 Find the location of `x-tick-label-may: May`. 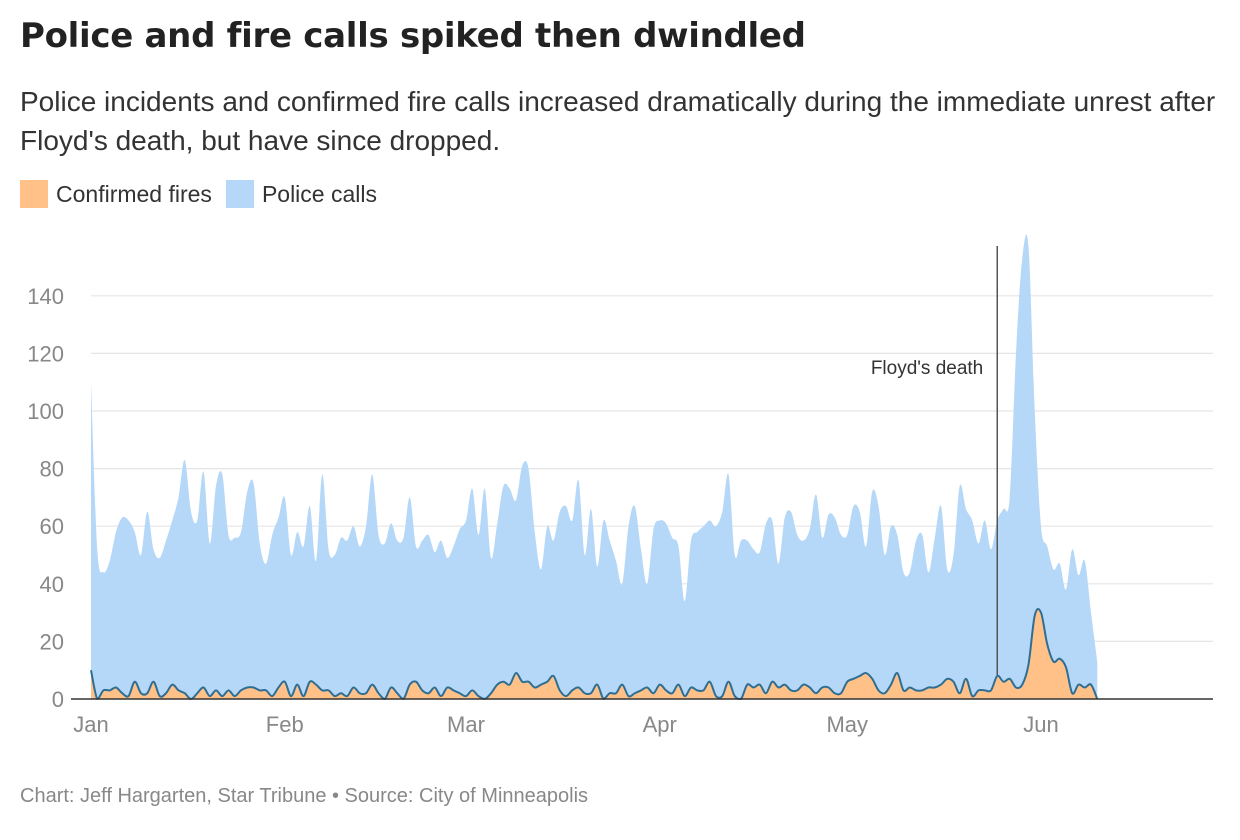

x-tick-label-may: May is located at coordinates (847, 724).